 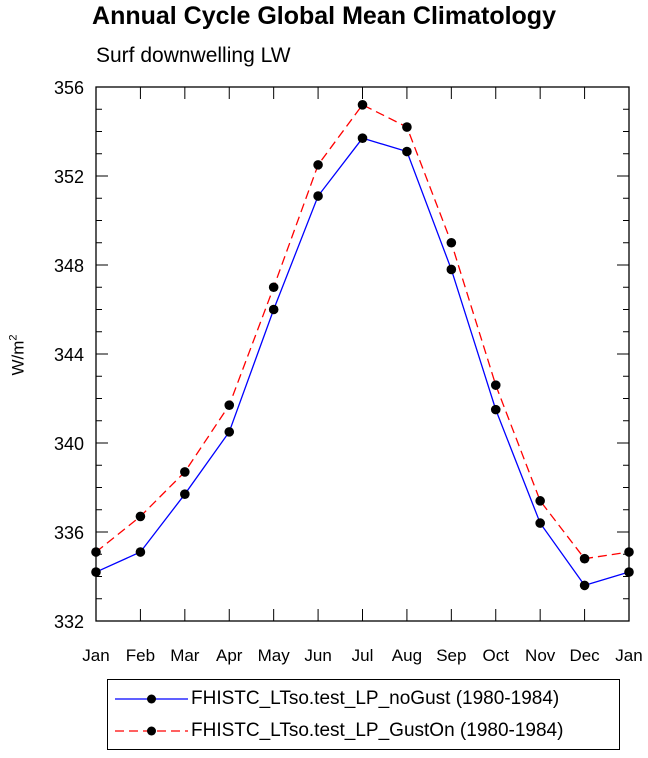 What do you see at coordinates (69, 177) in the screenshot?
I see `y-tick-label: 352` at bounding box center [69, 177].